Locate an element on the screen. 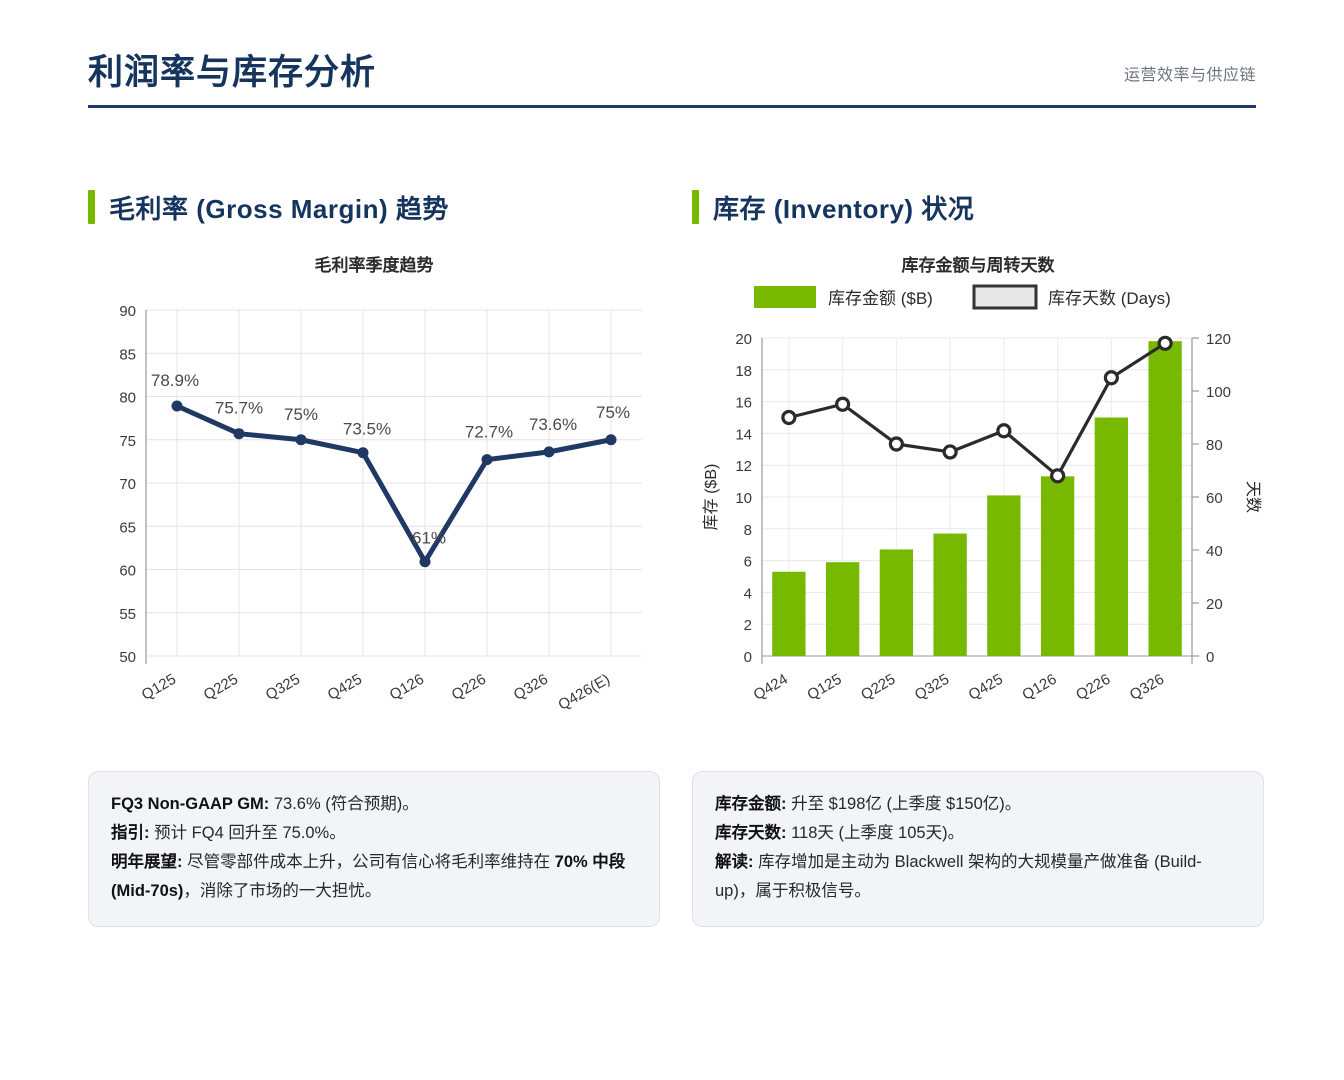  inv-left-ytick: 10 is located at coordinates (743, 498).